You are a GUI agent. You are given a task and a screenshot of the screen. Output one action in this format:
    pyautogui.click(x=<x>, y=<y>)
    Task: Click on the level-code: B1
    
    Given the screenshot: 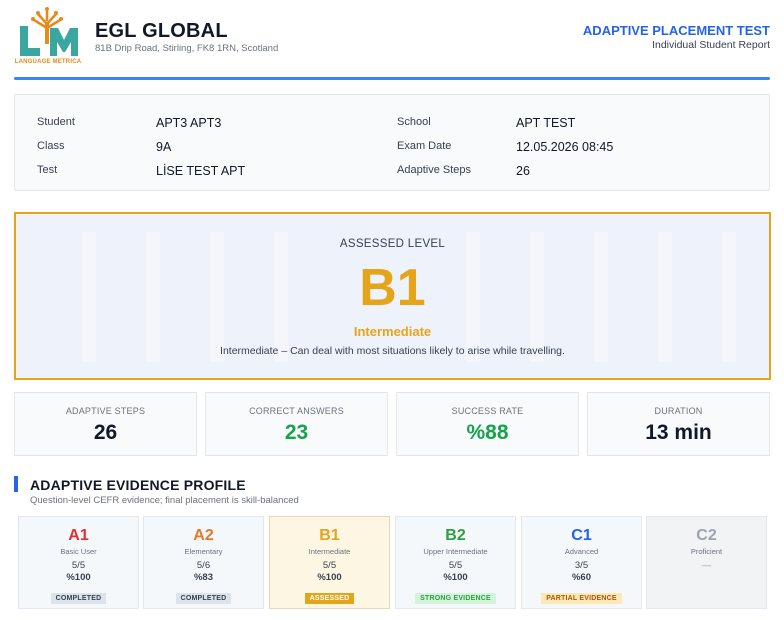 What is the action you would take?
    pyautogui.click(x=329, y=535)
    